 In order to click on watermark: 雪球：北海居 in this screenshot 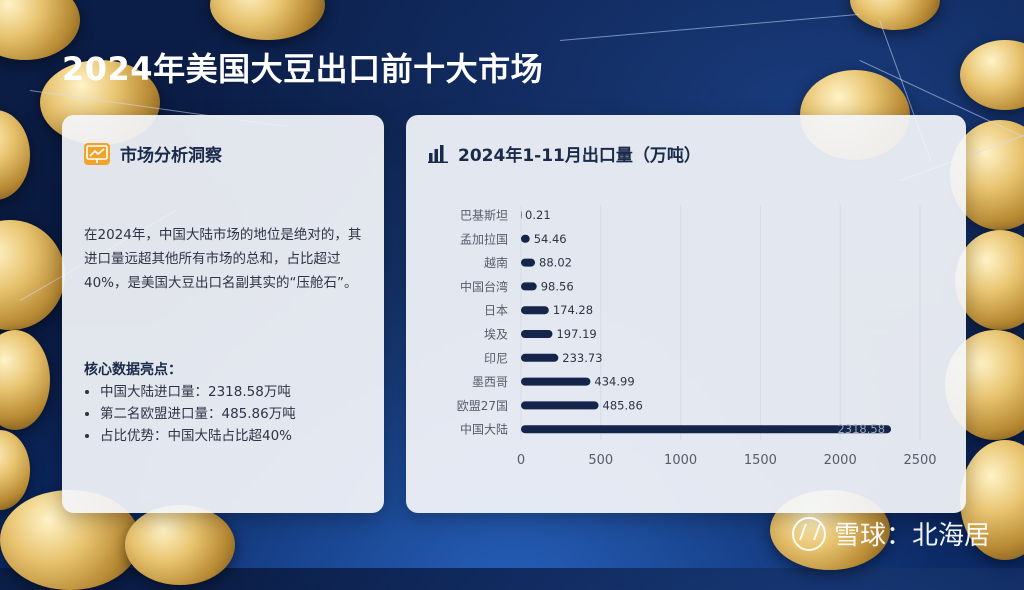, I will do `click(890, 533)`.